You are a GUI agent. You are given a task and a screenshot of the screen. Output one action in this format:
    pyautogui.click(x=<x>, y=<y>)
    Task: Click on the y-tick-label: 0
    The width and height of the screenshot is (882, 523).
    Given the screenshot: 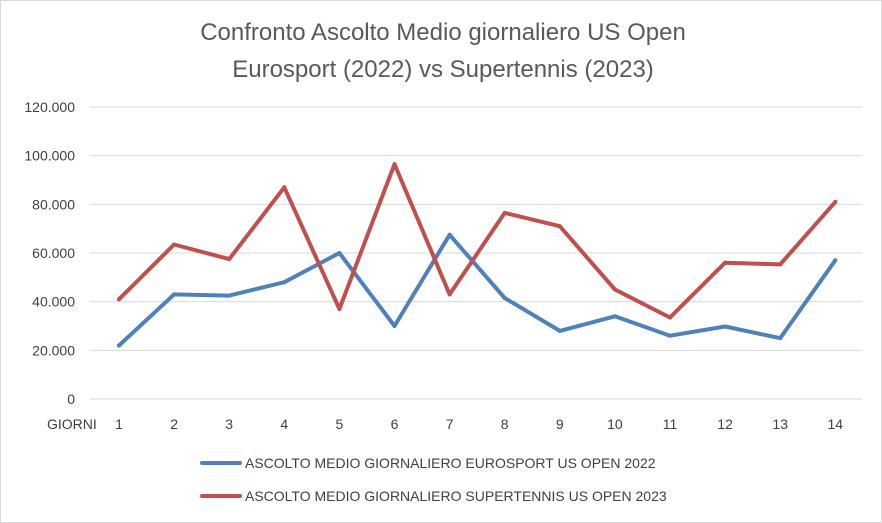 What is the action you would take?
    pyautogui.click(x=71, y=399)
    